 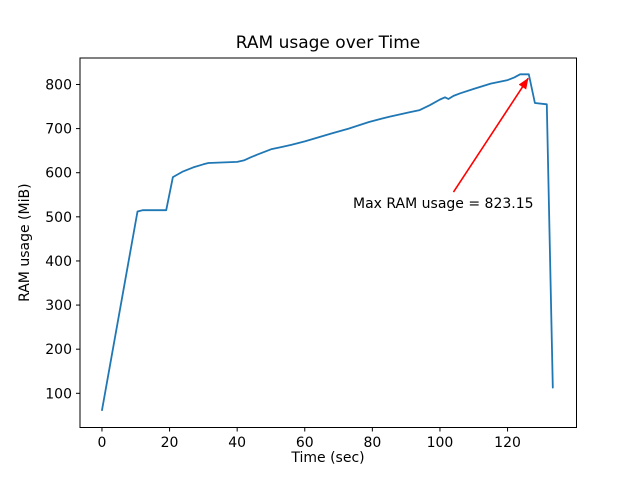 I want to click on max-ram-annotation: Max RAM usage = 823.15, so click(x=443, y=204).